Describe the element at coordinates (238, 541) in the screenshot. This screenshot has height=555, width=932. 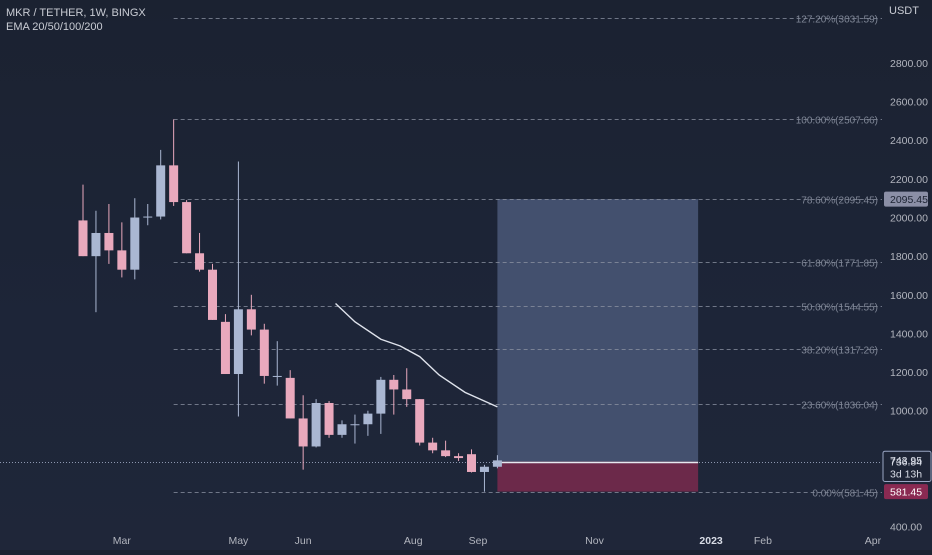
I see `x-tick-label: May` at that location.